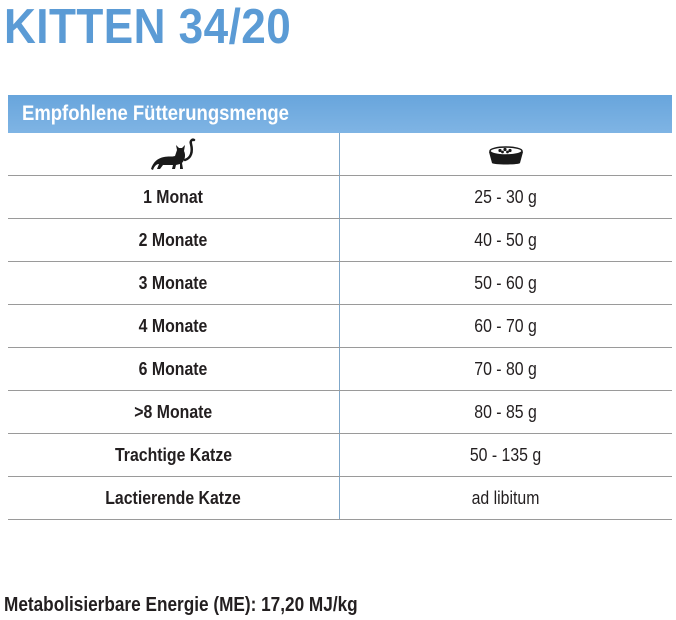 This screenshot has width=676, height=620. I want to click on age-cell: Lactierende Katze, so click(174, 498).